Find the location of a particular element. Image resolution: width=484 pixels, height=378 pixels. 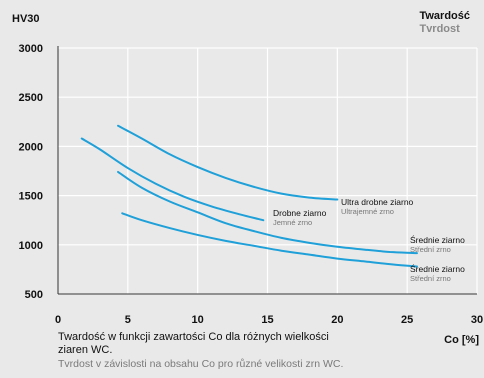

x-axis-label: Co [%] is located at coordinates (461, 340).